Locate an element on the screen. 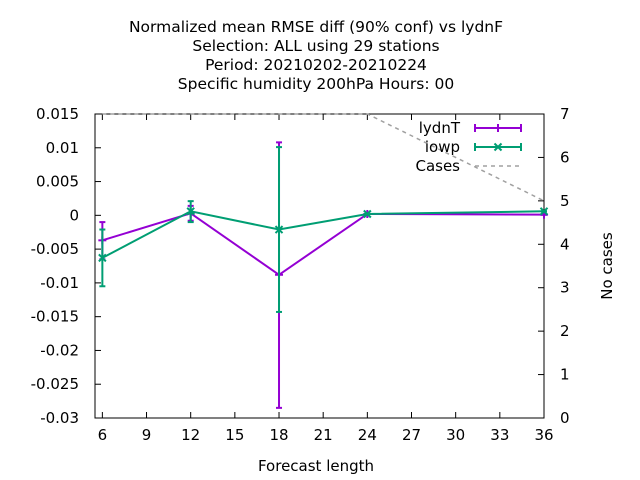  y2-tick-label: 2 is located at coordinates (565, 331).